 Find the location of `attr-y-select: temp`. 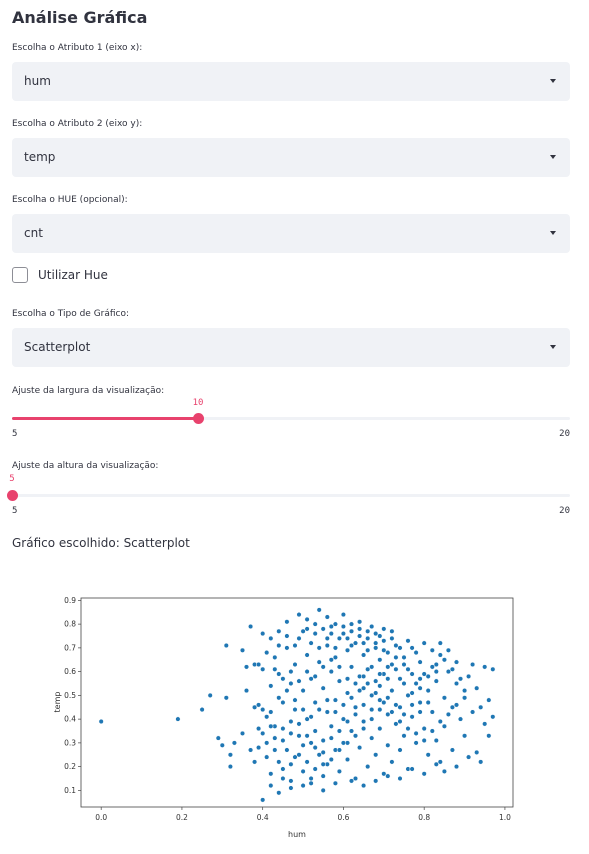

attr-y-select: temp is located at coordinates (291, 157).